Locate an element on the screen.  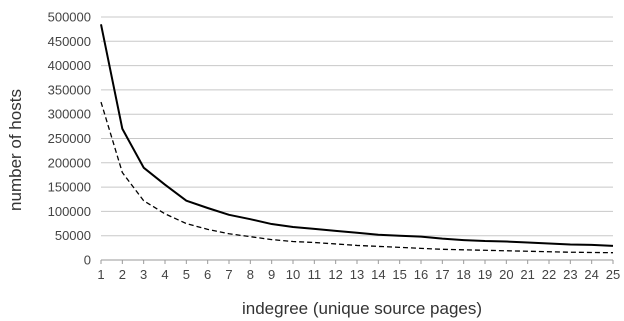
y-tick-label: 100000 is located at coordinates (69, 211).